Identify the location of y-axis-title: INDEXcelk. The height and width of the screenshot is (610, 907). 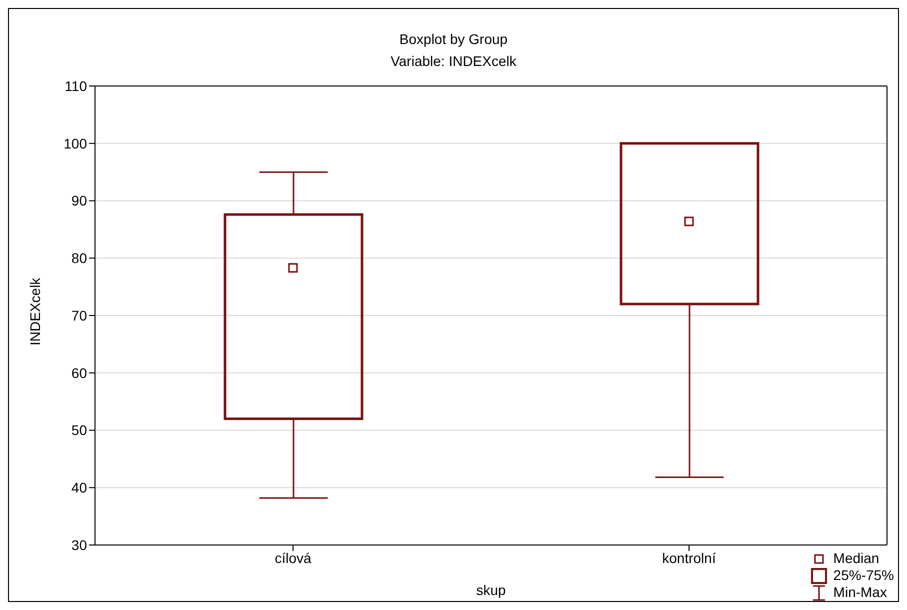
(34, 311).